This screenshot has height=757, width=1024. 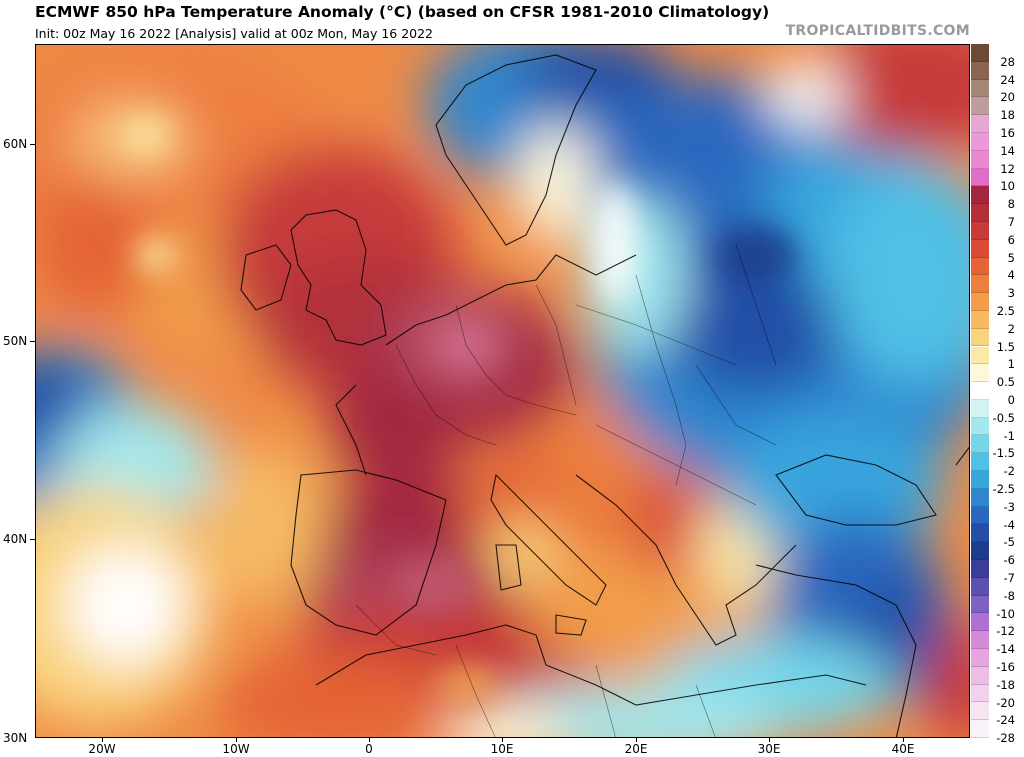 I want to click on lat-label-40n: 40N, so click(x=15, y=539).